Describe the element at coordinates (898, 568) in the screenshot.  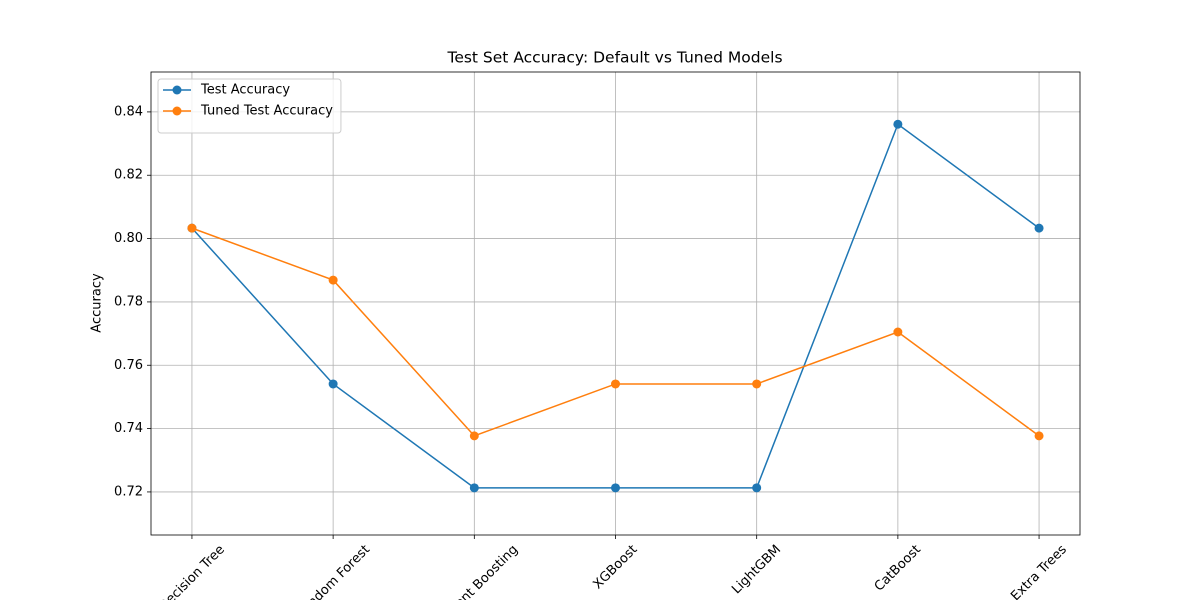
I see `x-tick-label: CatBoost` at that location.